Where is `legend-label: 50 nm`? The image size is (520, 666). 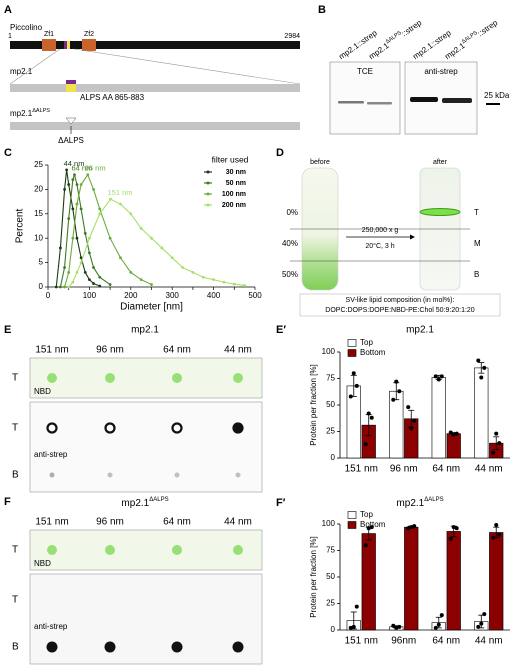 legend-label: 50 nm is located at coordinates (236, 183).